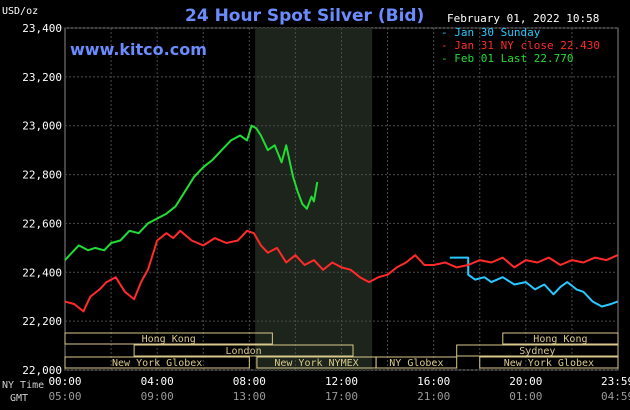 The width and height of the screenshot is (630, 410). I want to click on y-tick-label: 23,000, so click(42, 126).